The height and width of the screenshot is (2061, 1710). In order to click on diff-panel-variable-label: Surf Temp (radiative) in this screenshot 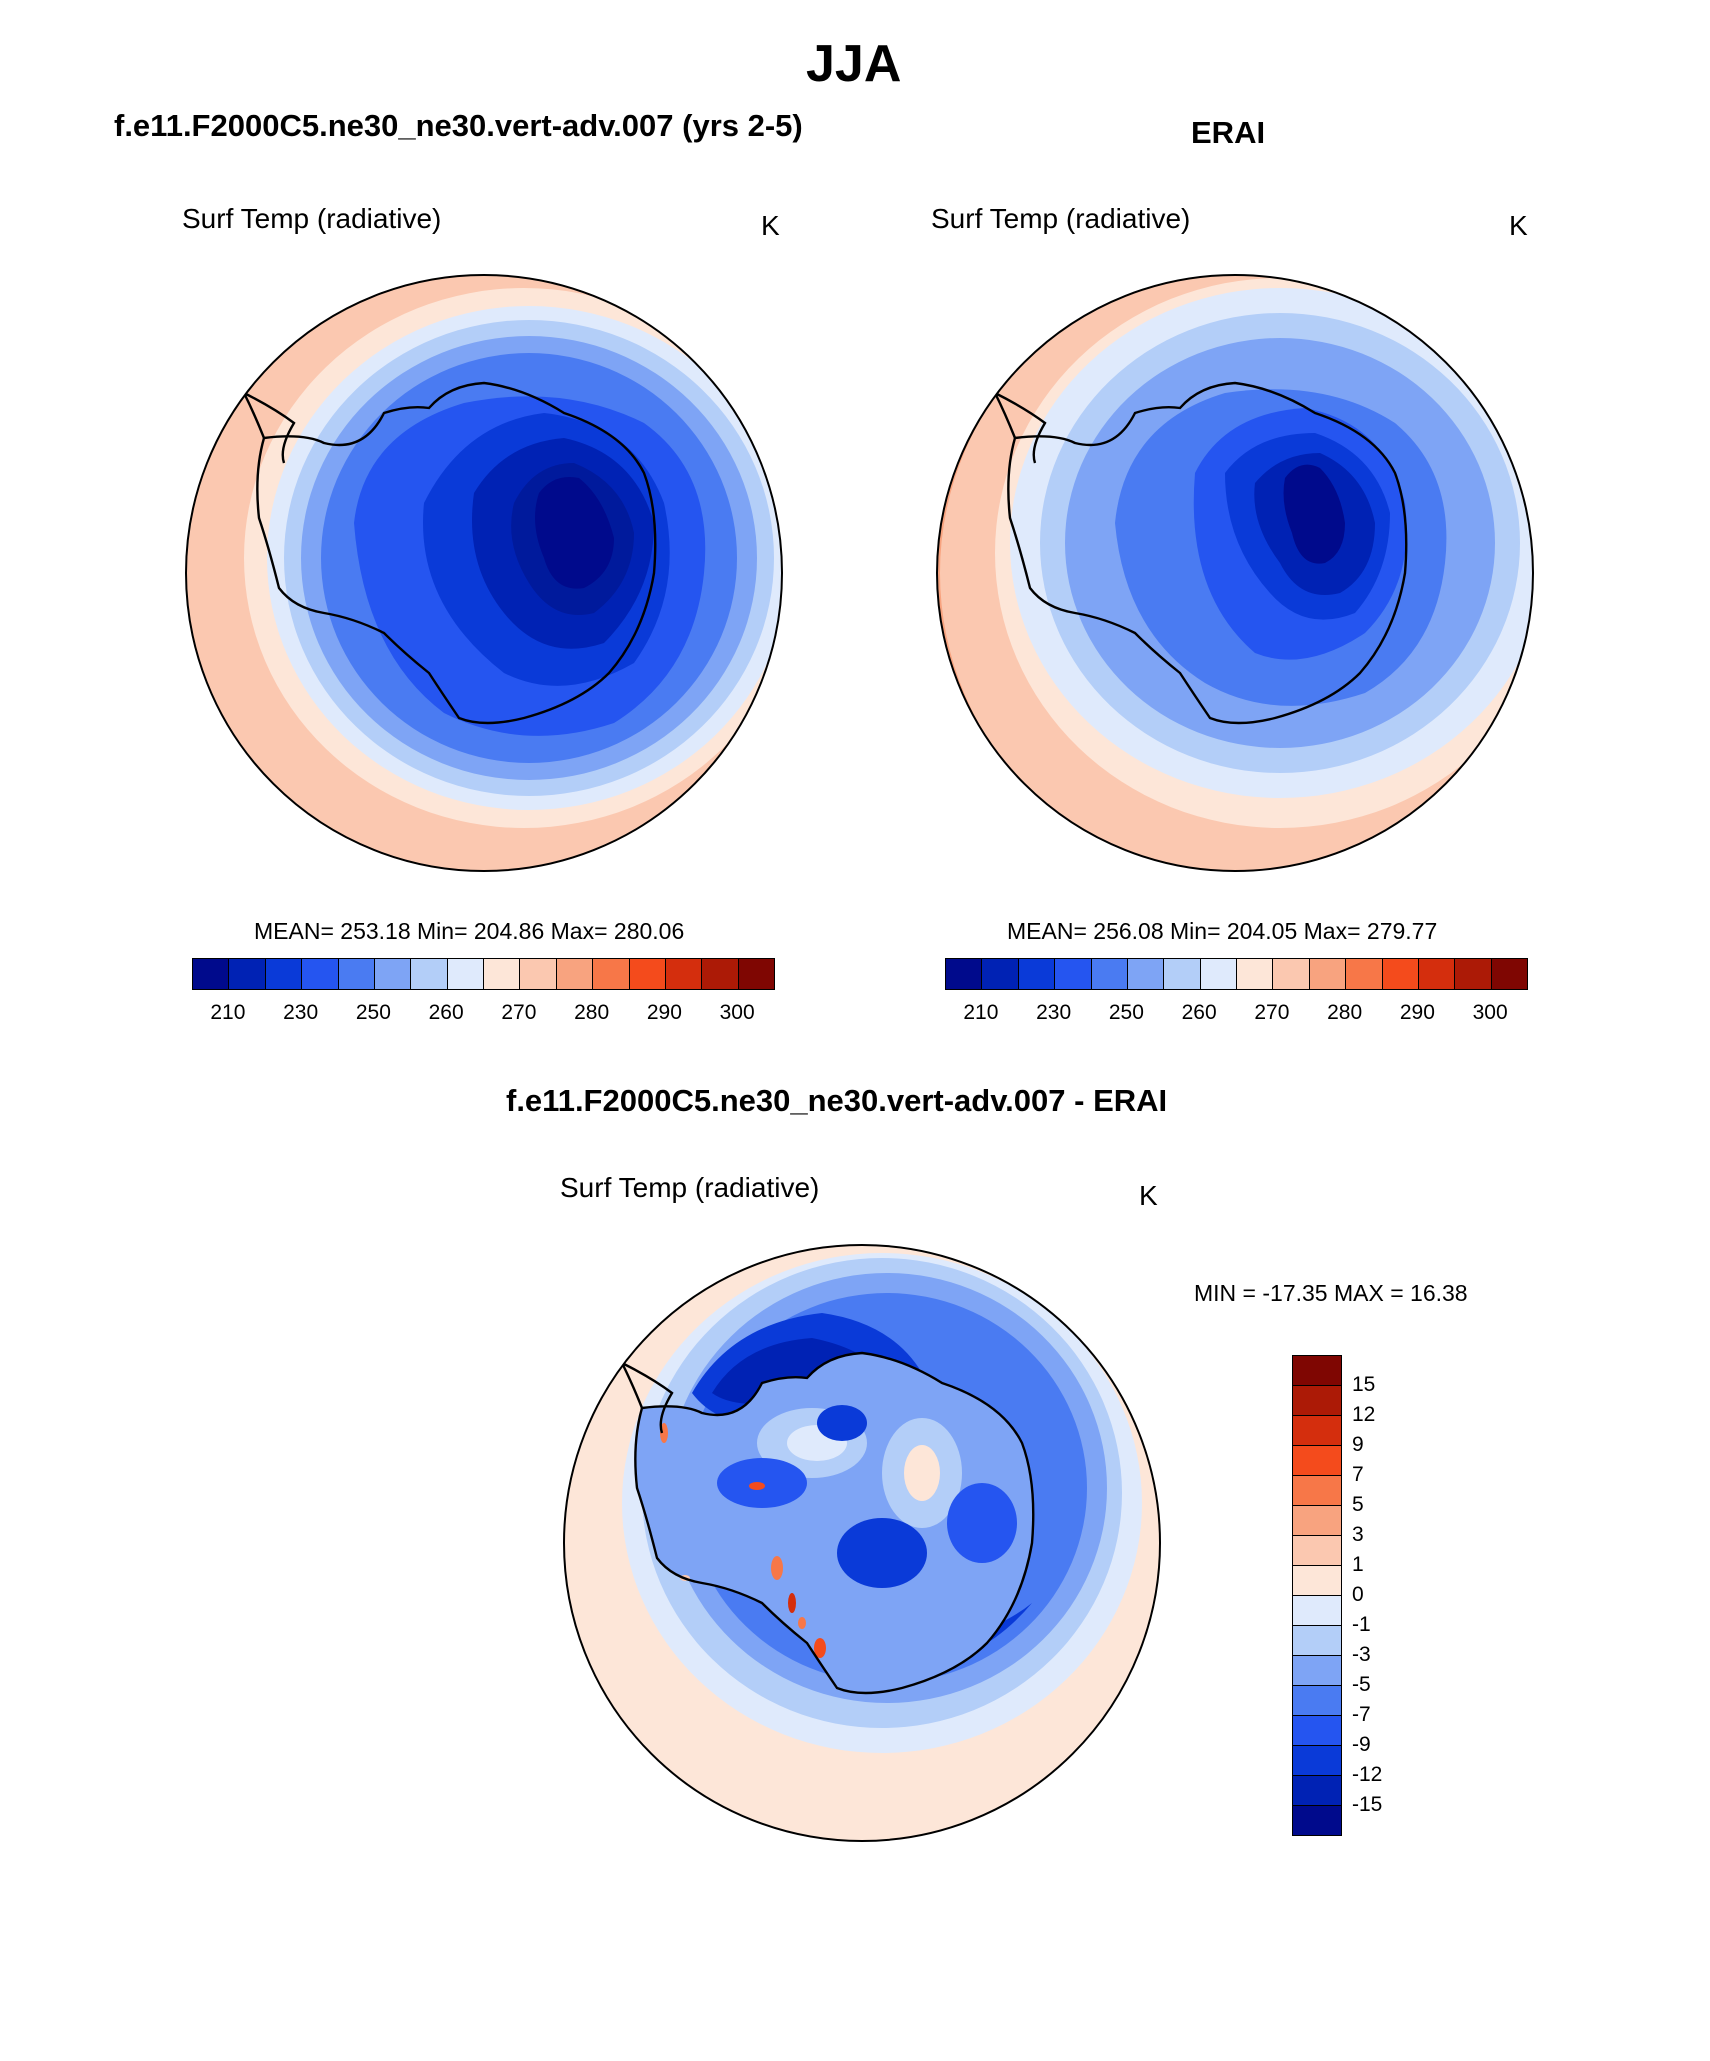, I will do `click(690, 1187)`.